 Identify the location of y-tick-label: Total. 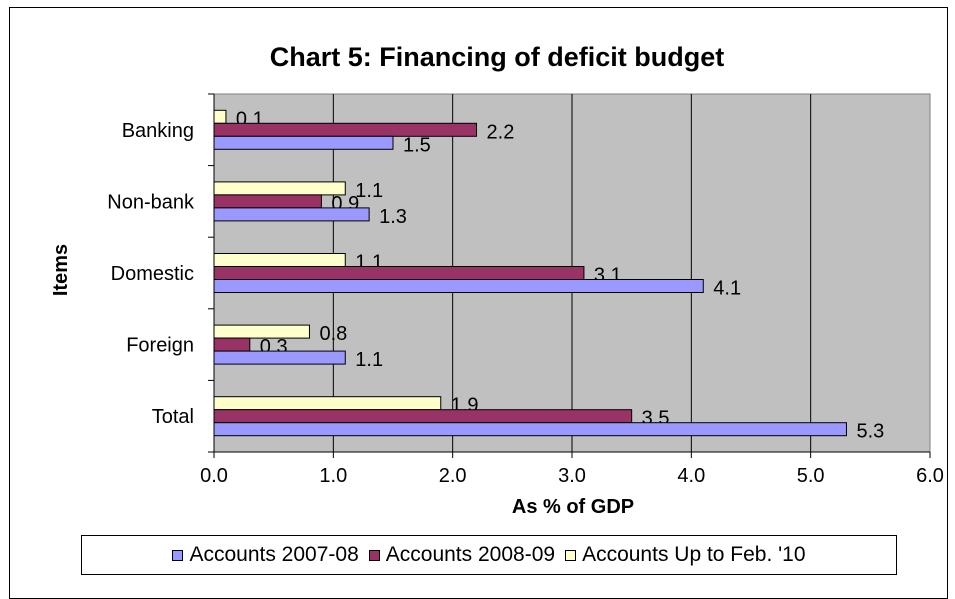
(173, 417).